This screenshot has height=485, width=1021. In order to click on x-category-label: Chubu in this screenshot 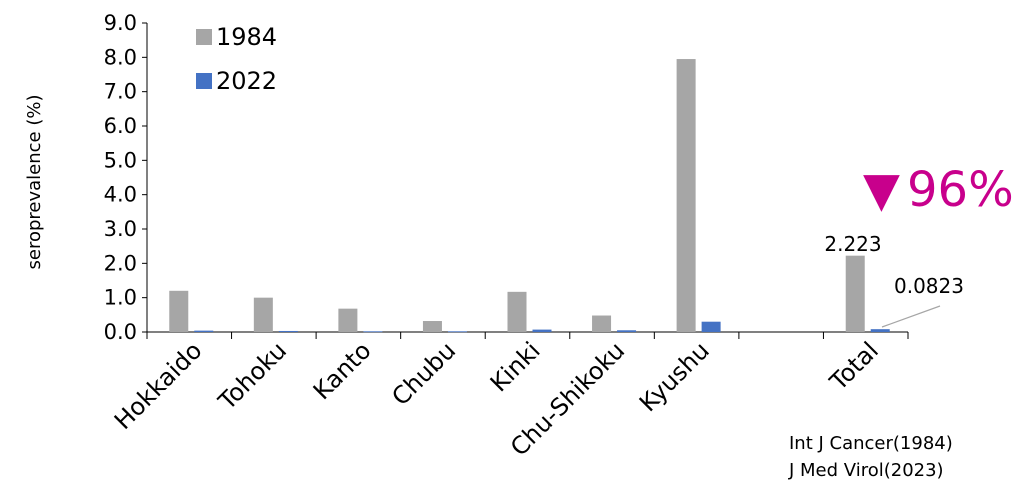, I will do `click(423, 373)`.